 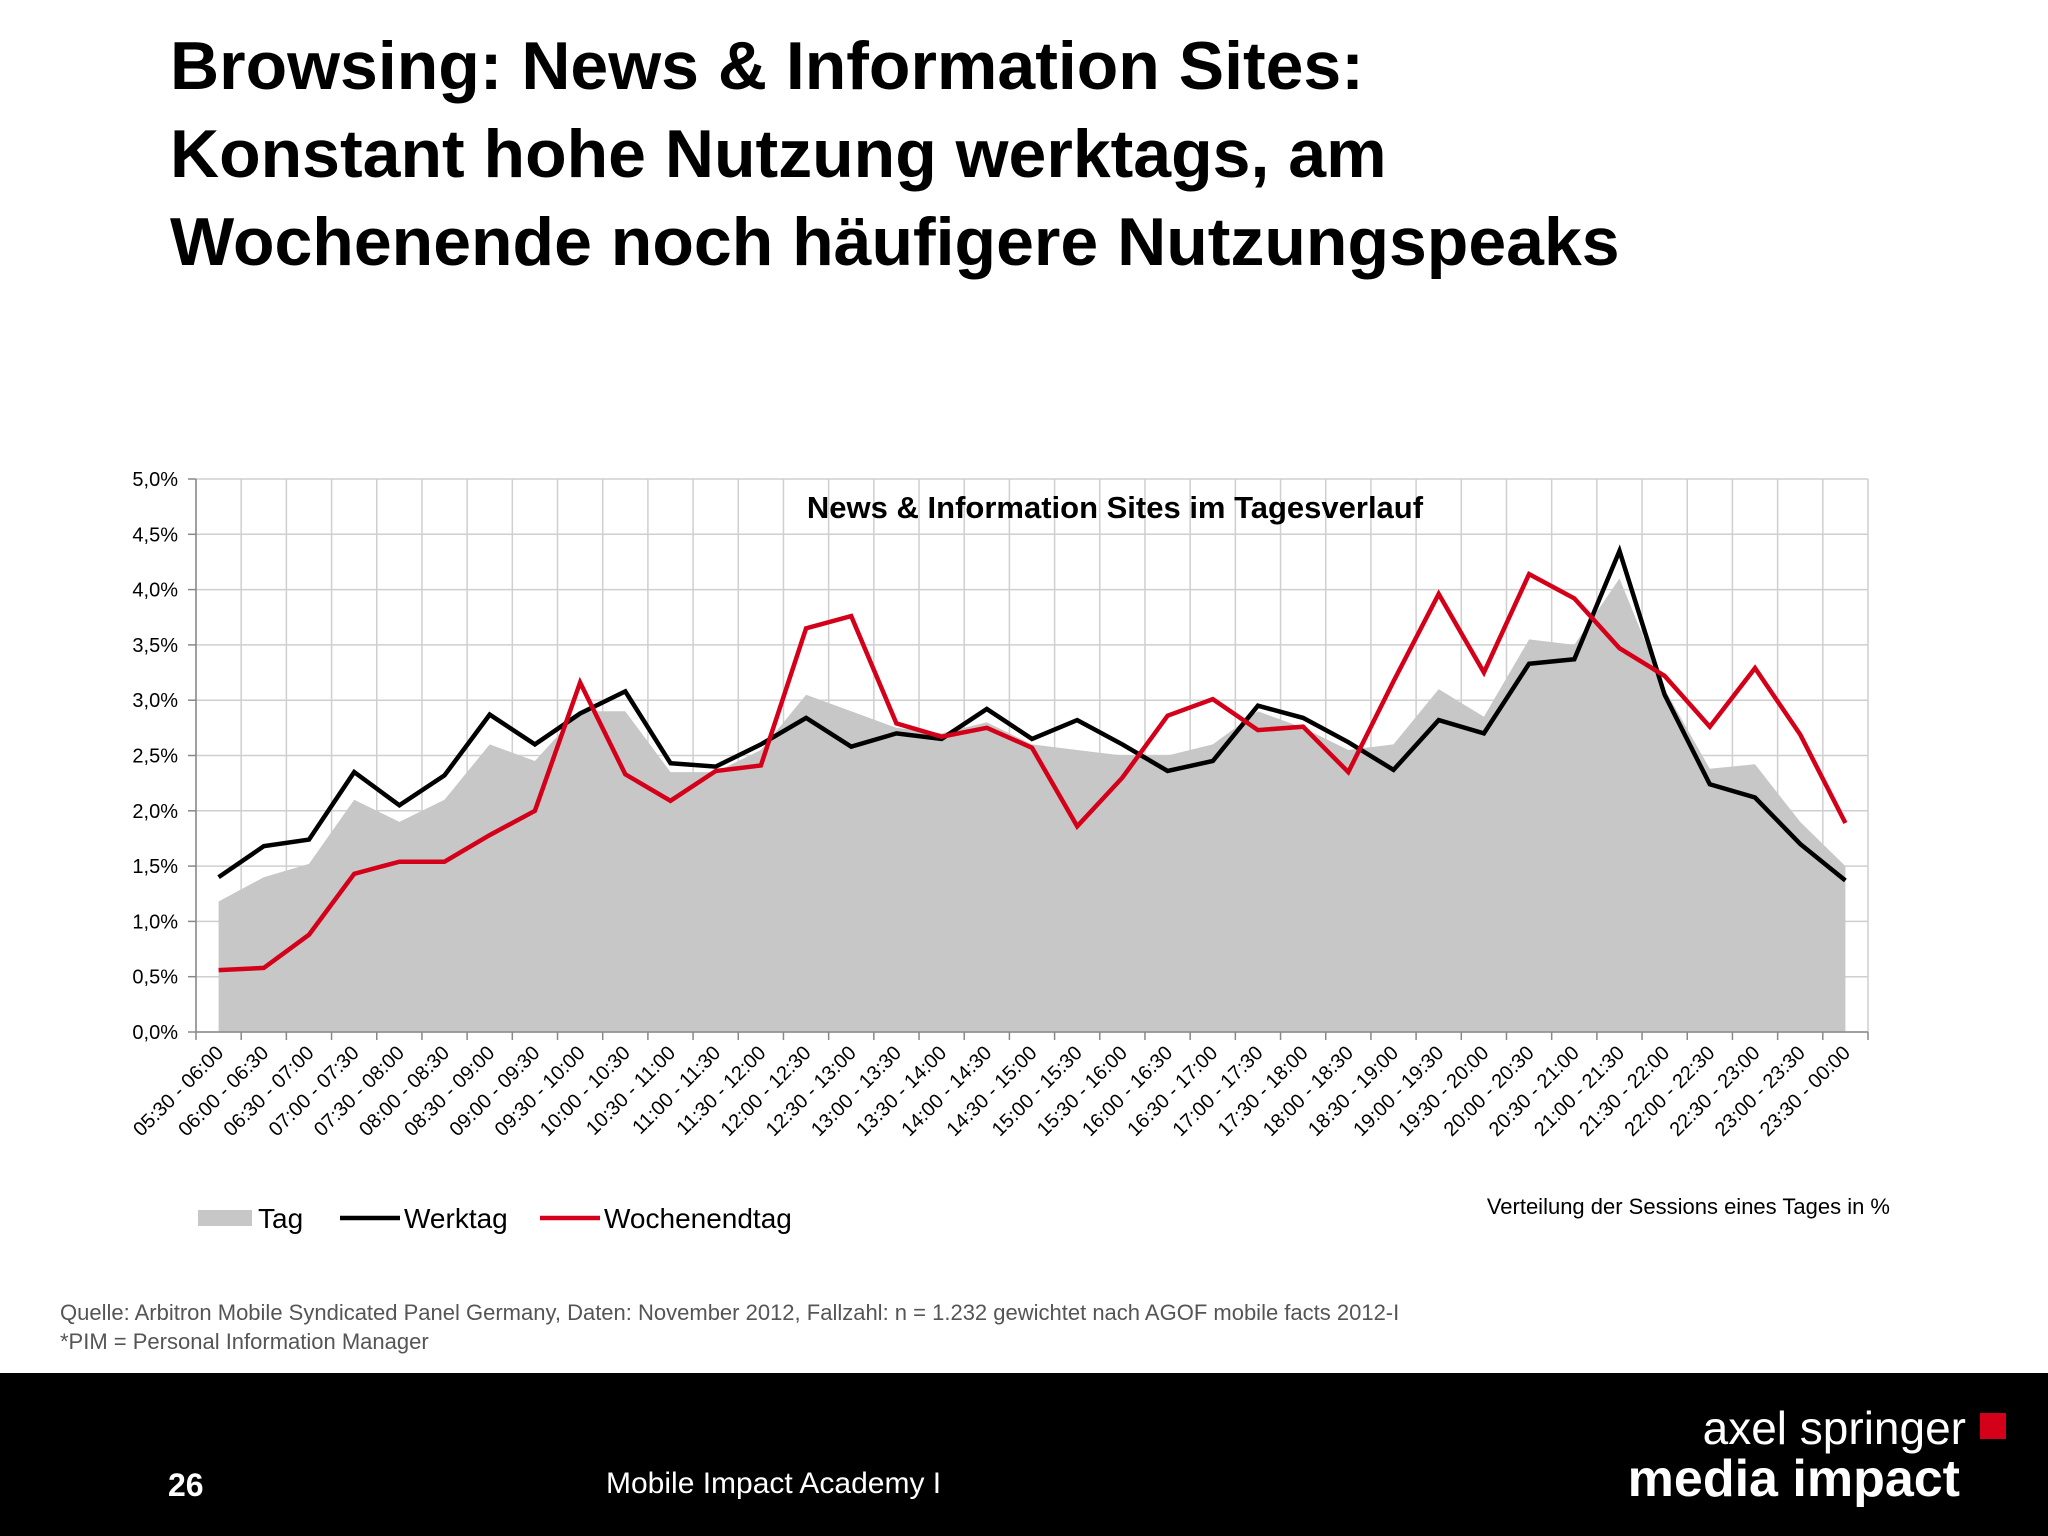 What do you see at coordinates (895, 242) in the screenshot?
I see `title-line-3: Wochenende noch häufigere Nutzungspeaks` at bounding box center [895, 242].